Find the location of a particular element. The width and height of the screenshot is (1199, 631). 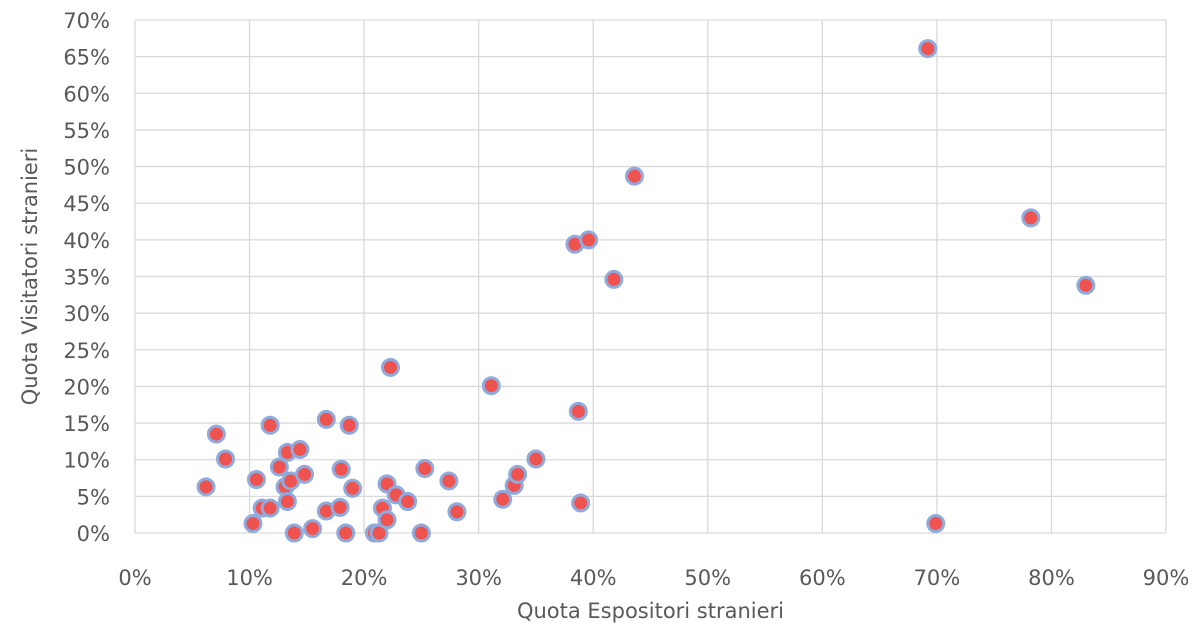

x-tick-label: 0% is located at coordinates (134, 578).